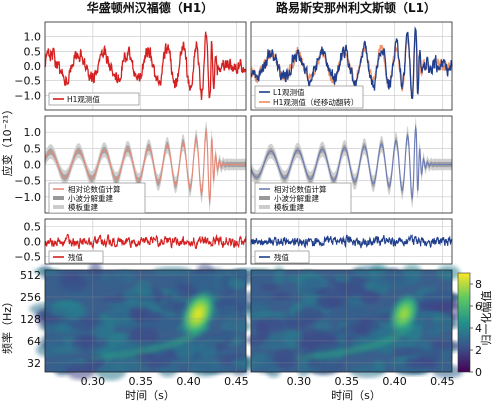 This screenshot has height=402, width=500. I want to click on ytick-label: 256, so click(30, 297).